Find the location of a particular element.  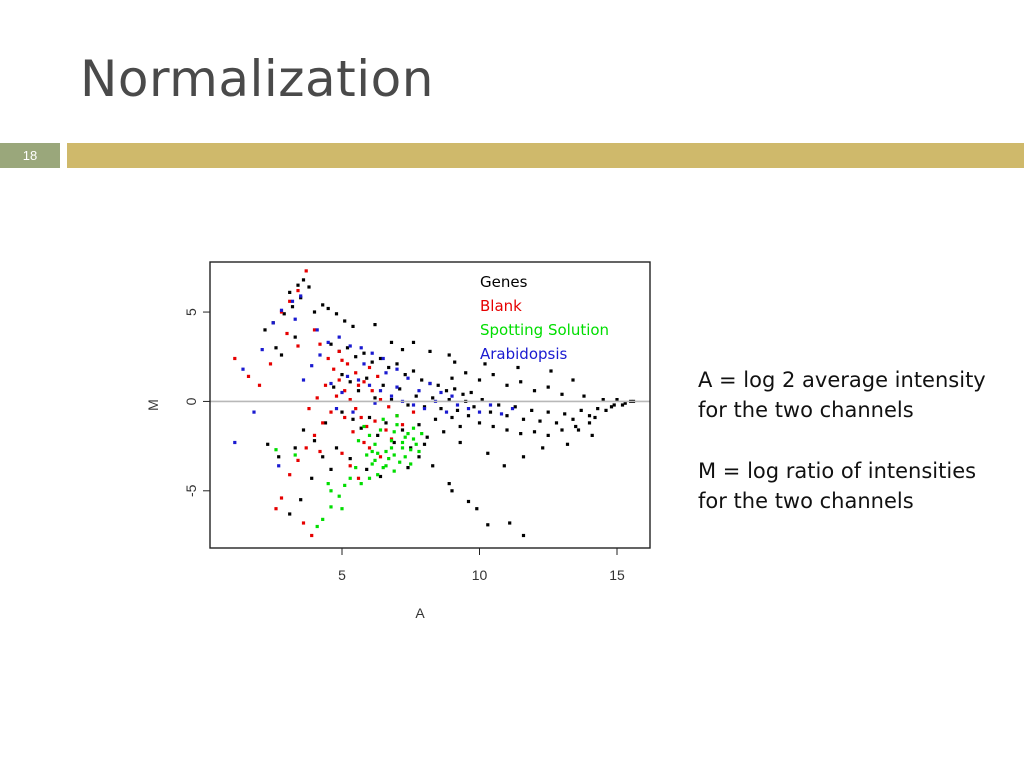

y-axis: 5 0 -5 is located at coordinates (196, 402).